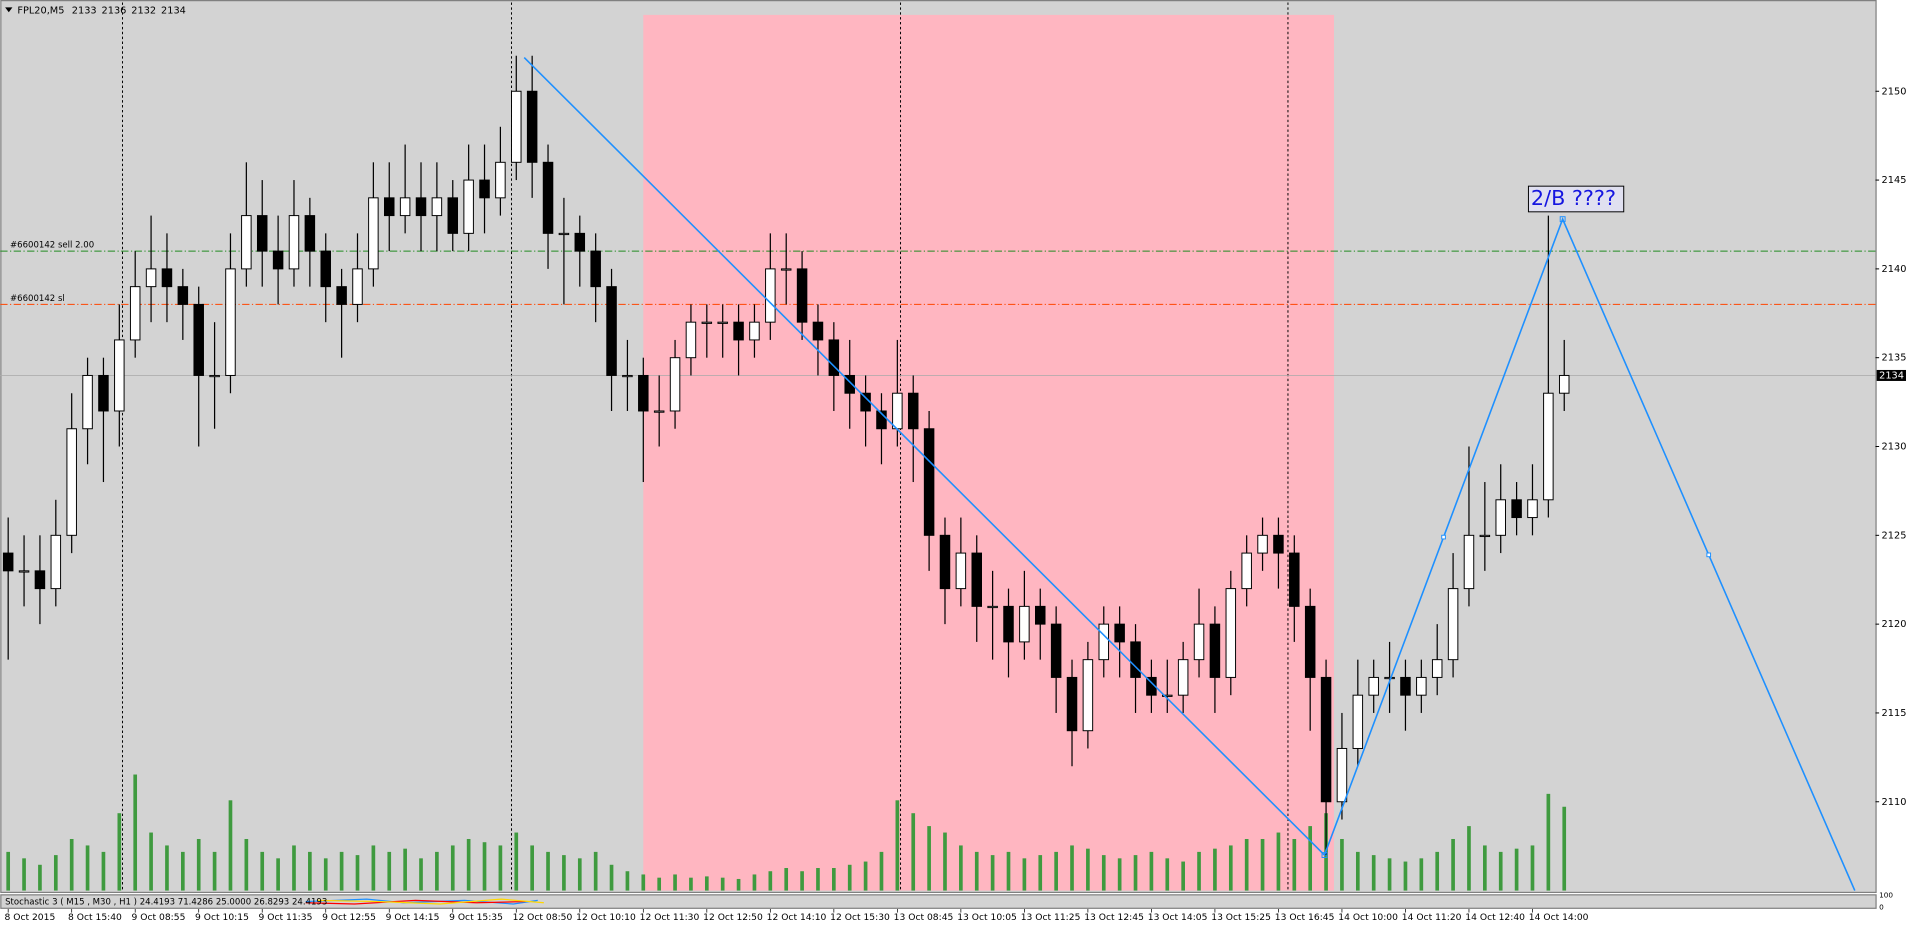  Describe the element at coordinates (476, 917) in the screenshot. I see `x-tick-label: 9 Oct 15:35` at that location.